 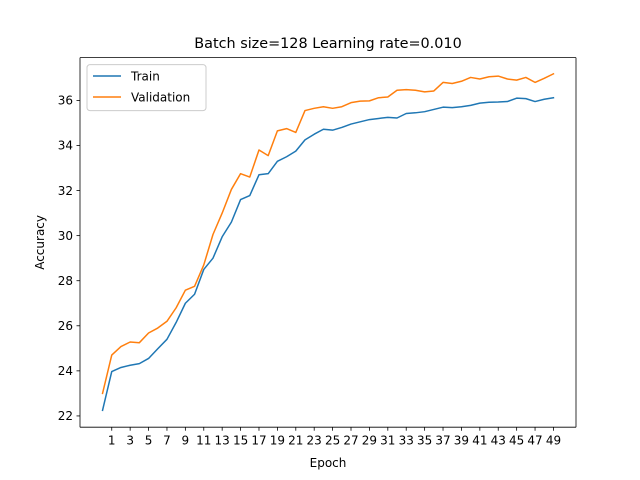 What do you see at coordinates (112, 441) in the screenshot?
I see `x-tick-label: 1` at bounding box center [112, 441].